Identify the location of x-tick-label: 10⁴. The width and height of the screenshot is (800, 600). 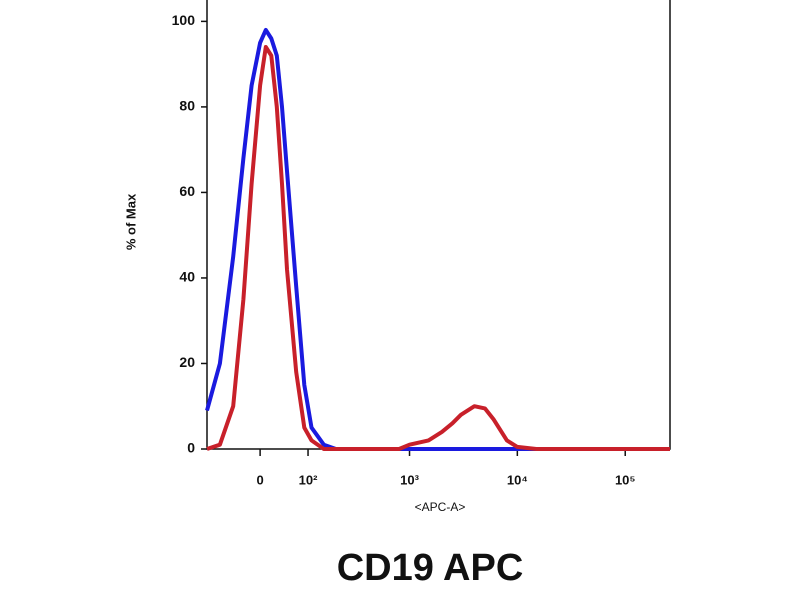
(517, 479).